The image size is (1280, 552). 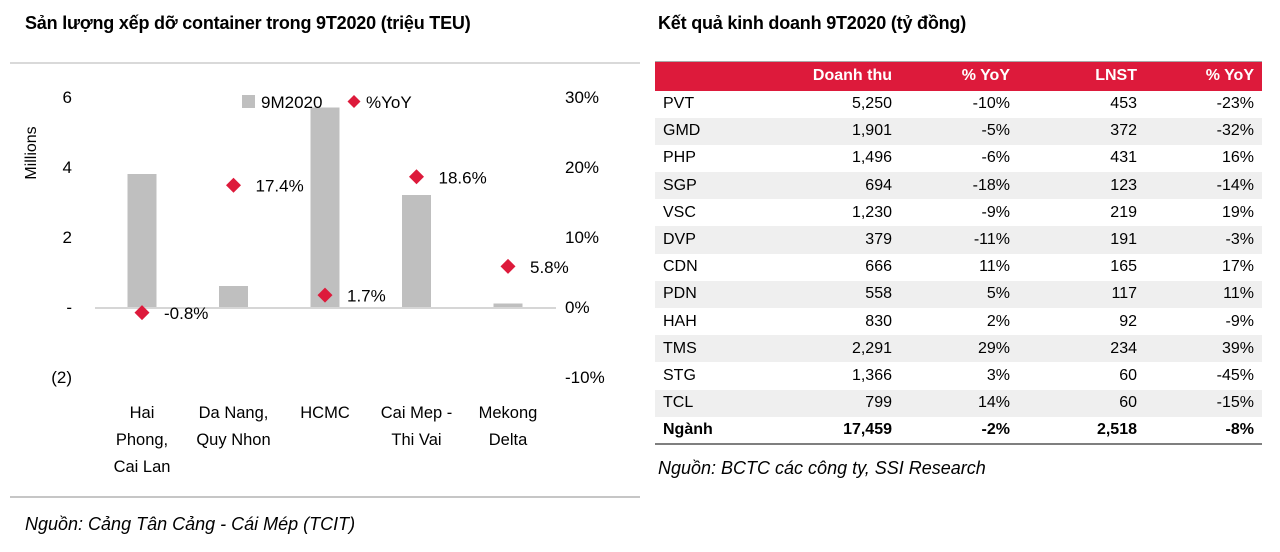 What do you see at coordinates (234, 413) in the screenshot?
I see `category-label: Da Nang,` at bounding box center [234, 413].